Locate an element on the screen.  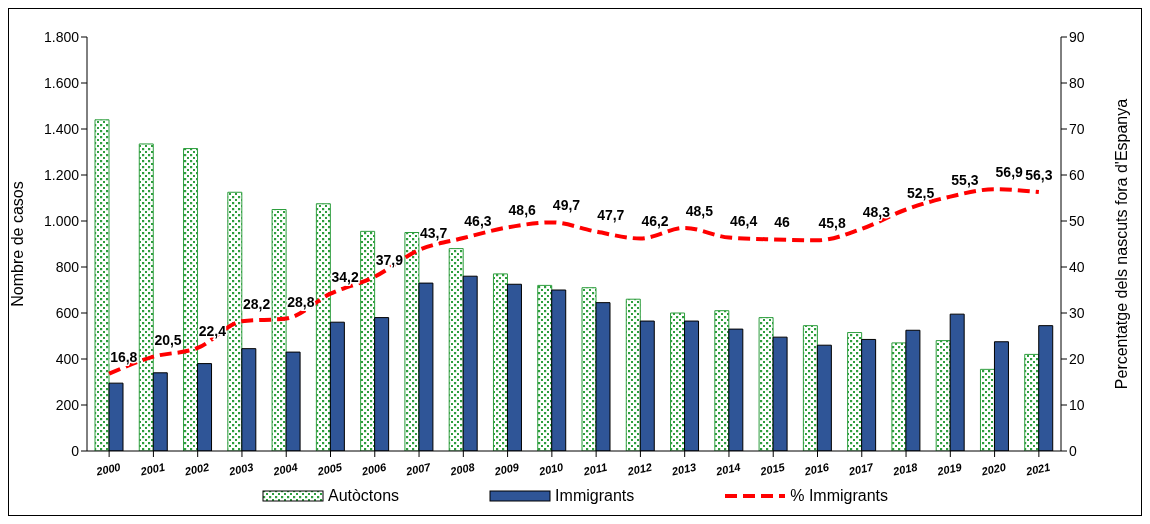
data-label: 43,7 is located at coordinates (434, 232).